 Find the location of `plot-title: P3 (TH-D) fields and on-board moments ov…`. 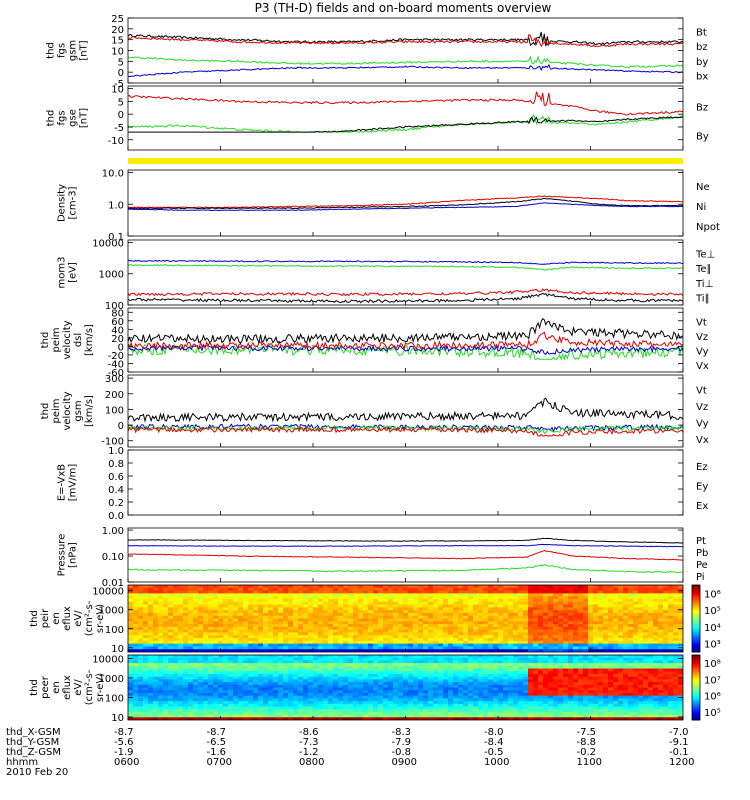

plot-title: P3 (TH-D) fields and on-board moments ov… is located at coordinates (403, 8).